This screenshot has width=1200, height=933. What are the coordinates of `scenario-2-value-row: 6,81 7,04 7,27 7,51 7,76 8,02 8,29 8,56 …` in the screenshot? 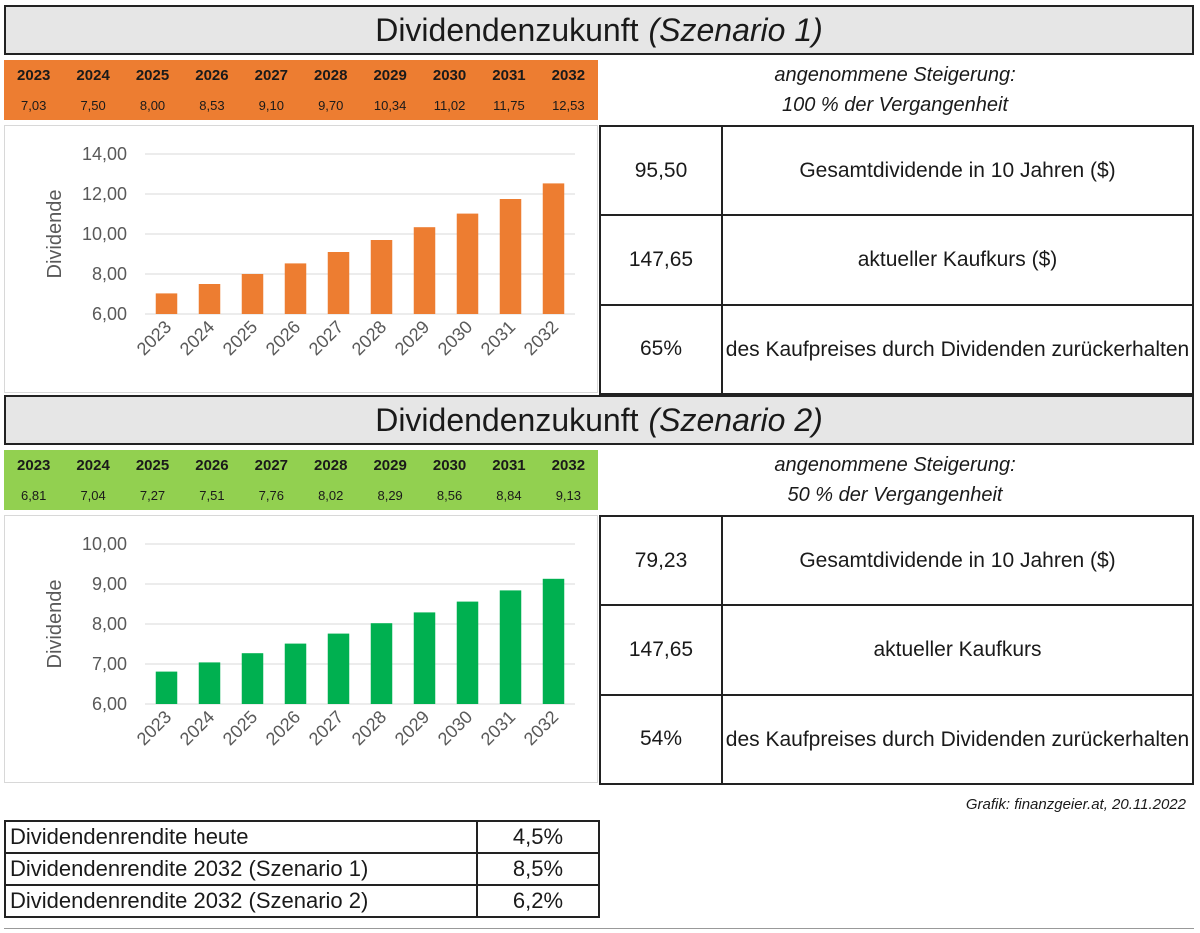 It's located at (301, 495).